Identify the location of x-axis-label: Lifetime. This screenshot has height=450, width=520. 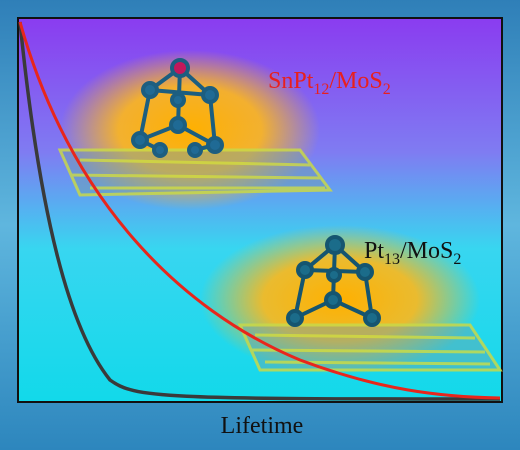
(262, 426).